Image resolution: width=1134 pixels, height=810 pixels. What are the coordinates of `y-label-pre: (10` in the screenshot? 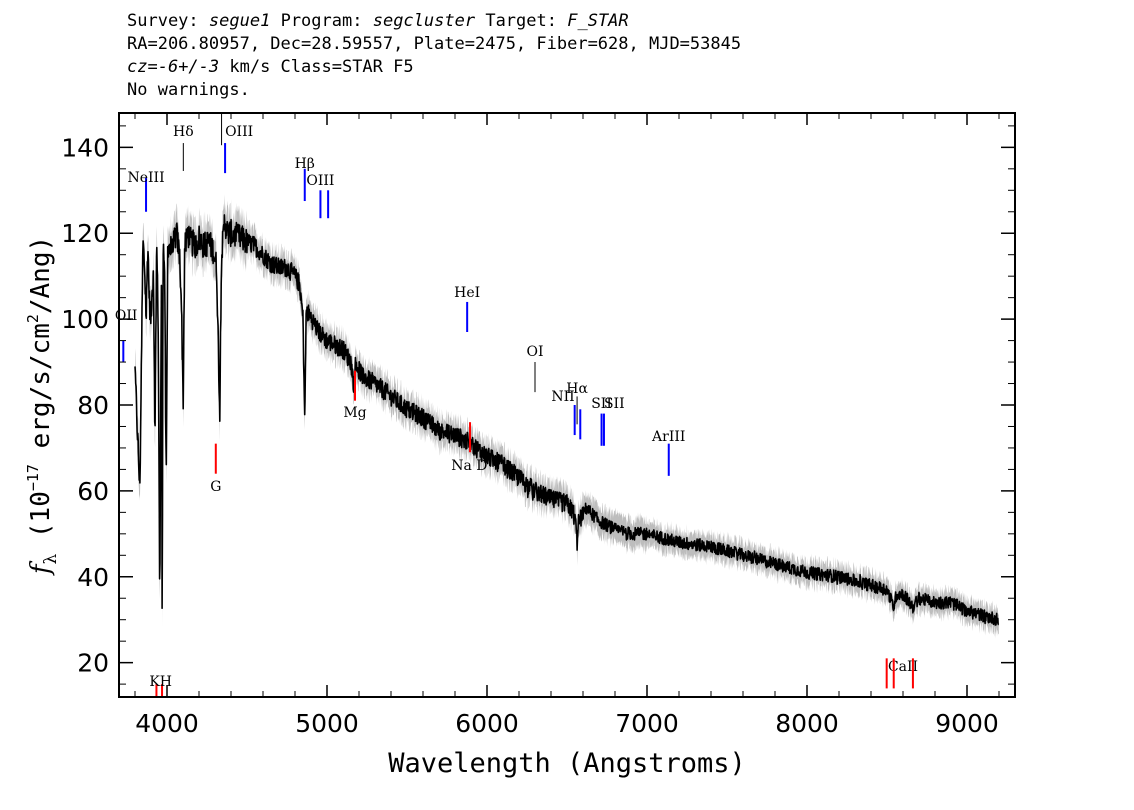 It's located at (41, 522).